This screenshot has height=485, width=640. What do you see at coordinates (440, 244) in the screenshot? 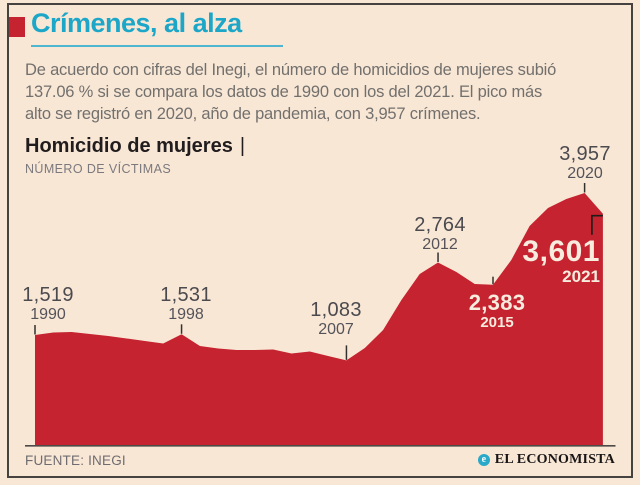
I see `point-year: 2012` at bounding box center [440, 244].